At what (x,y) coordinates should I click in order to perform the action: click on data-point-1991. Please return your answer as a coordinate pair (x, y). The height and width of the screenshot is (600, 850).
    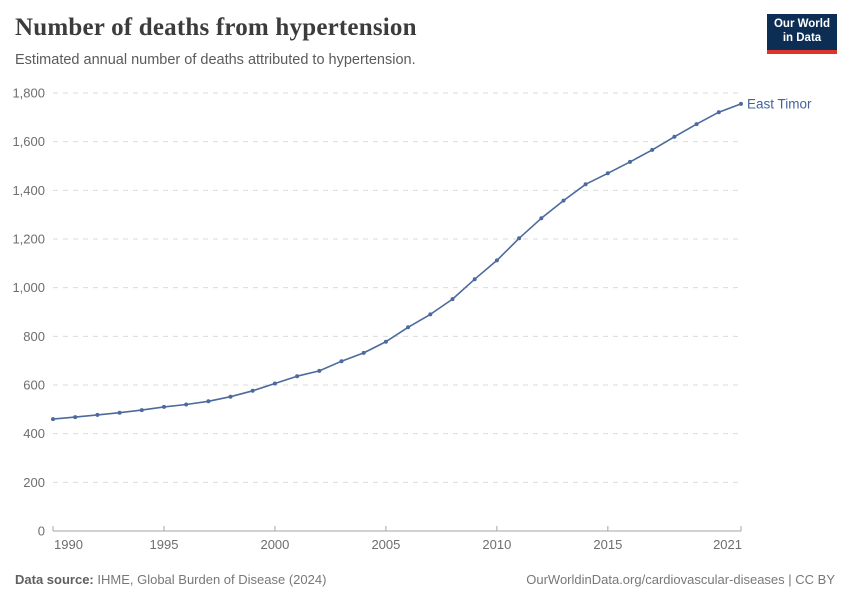
    Looking at the image, I should click on (75, 417).